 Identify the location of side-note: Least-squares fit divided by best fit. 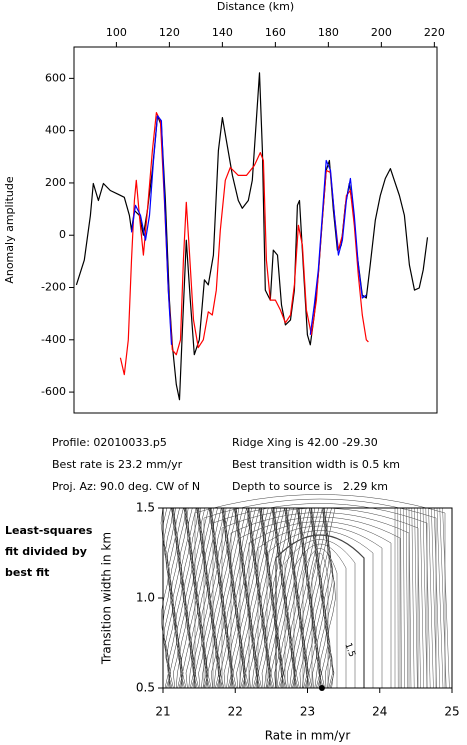
(49, 551).